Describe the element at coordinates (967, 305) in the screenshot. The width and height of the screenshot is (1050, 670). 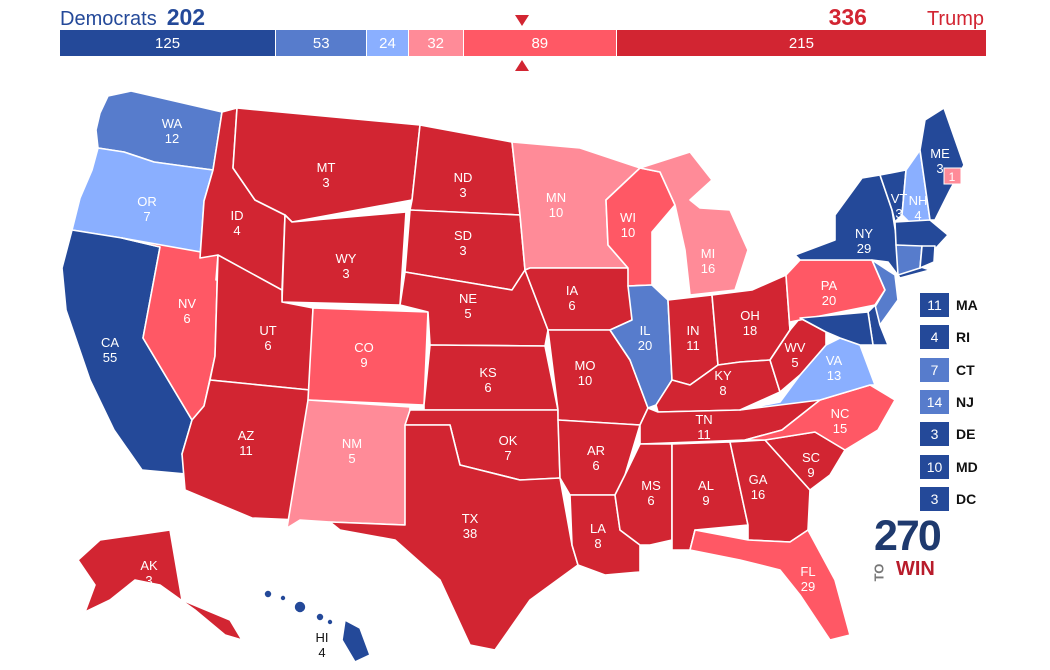
I see `small-state-abbr-ma: MA` at that location.